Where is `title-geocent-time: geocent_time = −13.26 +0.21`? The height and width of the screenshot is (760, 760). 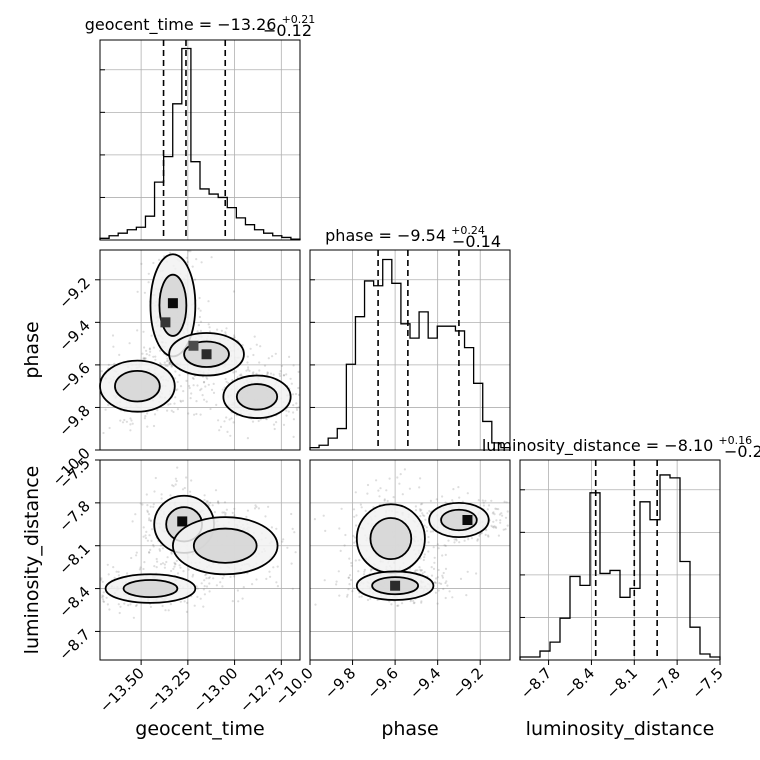 title-geocent-time: geocent_time = −13.26 +0.21 is located at coordinates (200, 24).